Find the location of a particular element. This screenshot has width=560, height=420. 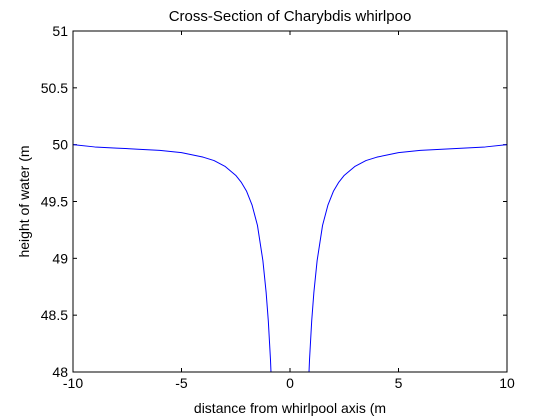

x-axis-label: distance from whirlpool axis (m is located at coordinates (290, 408).